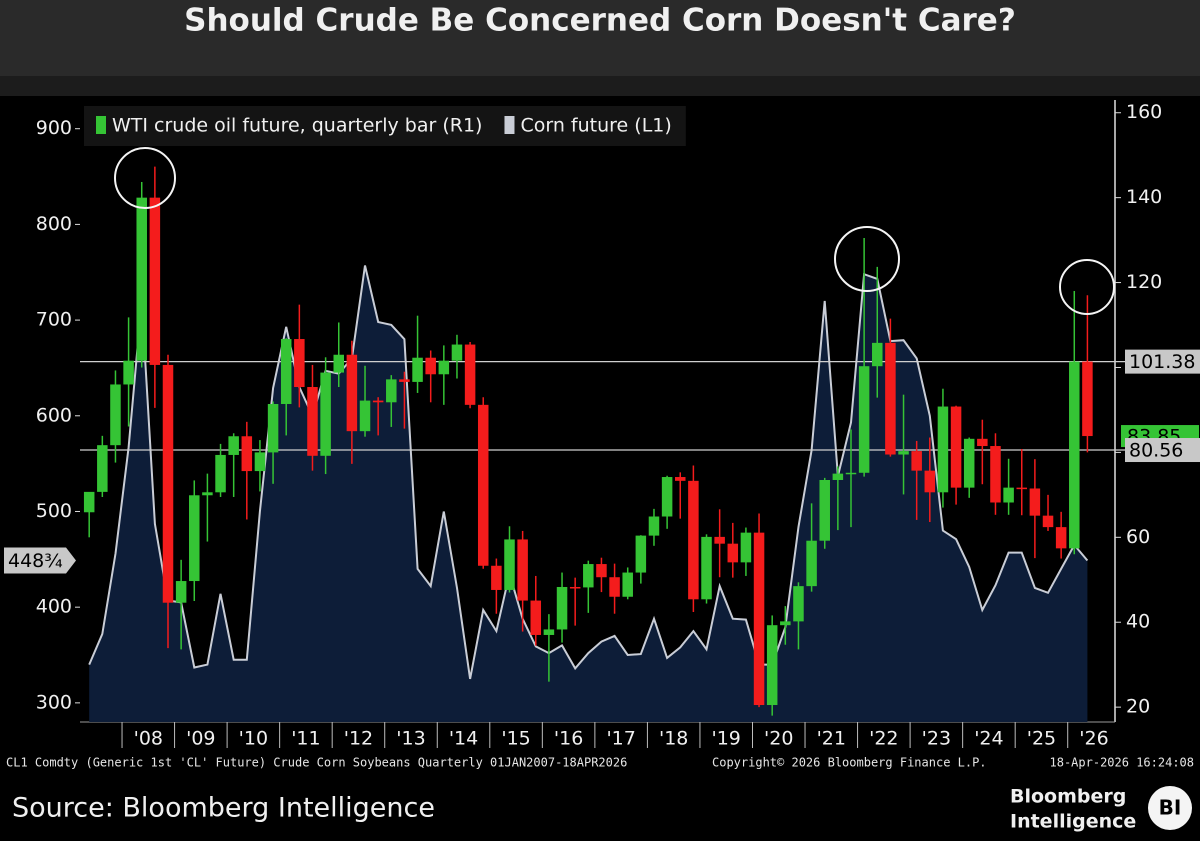 The width and height of the screenshot is (1200, 841). What do you see at coordinates (54, 607) in the screenshot?
I see `y-tick-label: 400` at bounding box center [54, 607].